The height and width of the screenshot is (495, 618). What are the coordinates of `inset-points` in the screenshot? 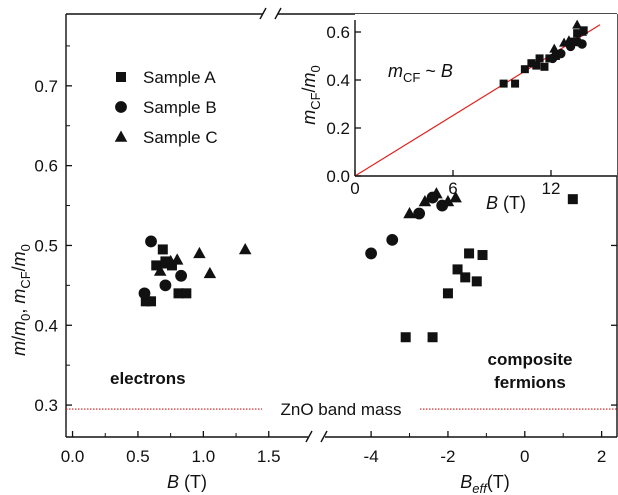 It's located at (543, 53).